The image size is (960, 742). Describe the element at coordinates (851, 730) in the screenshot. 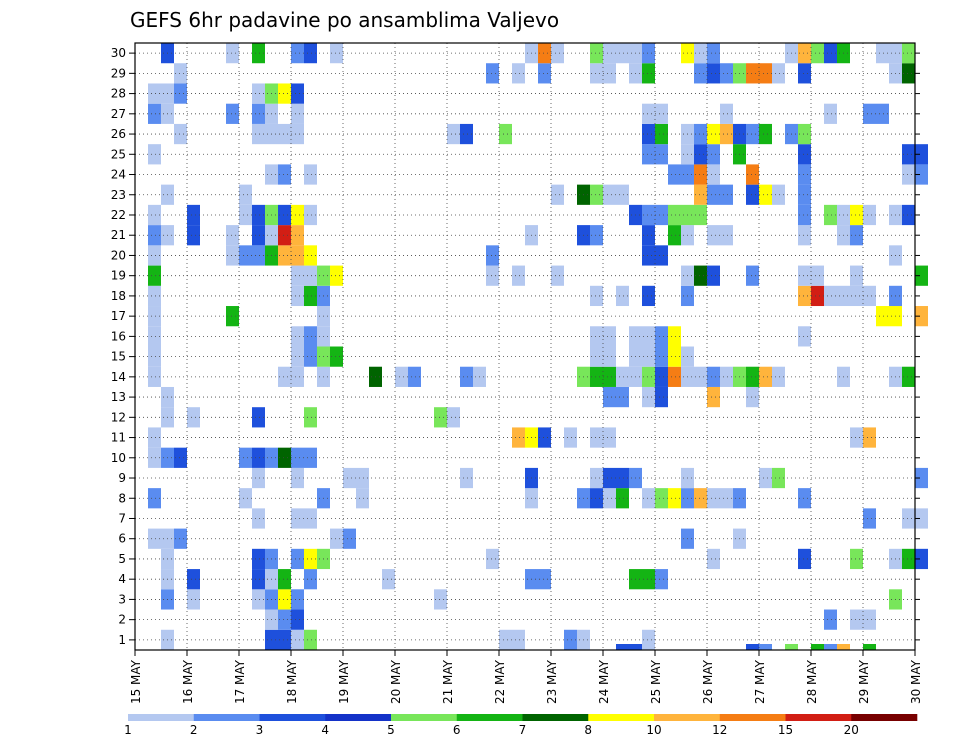

I see `colorbar-label: 20` at that location.